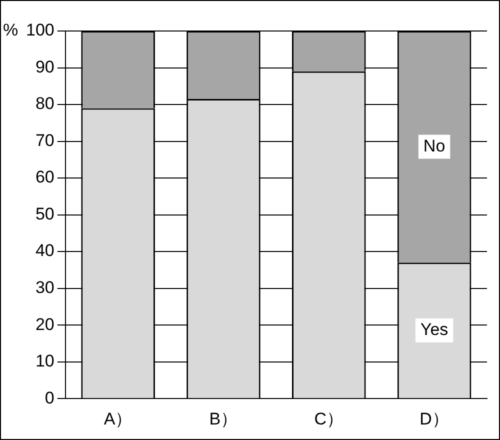 The width and height of the screenshot is (500, 440). I want to click on y-tick-label: 10, so click(44, 361).